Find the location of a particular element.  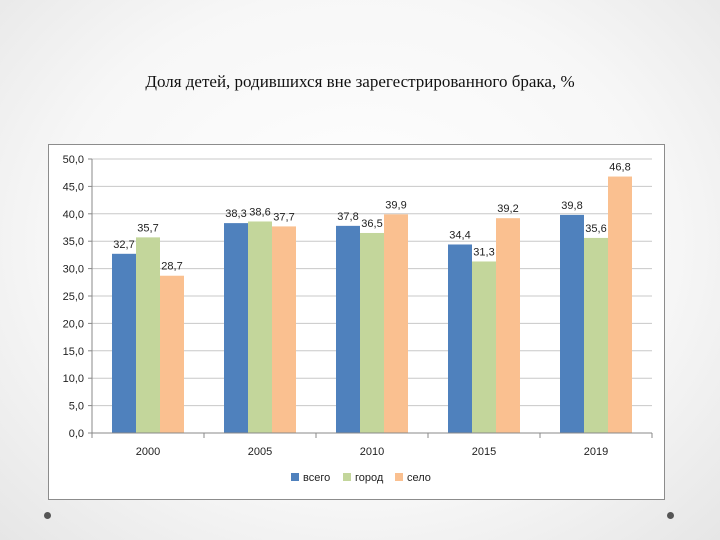

bar-село-2019 is located at coordinates (620, 304).